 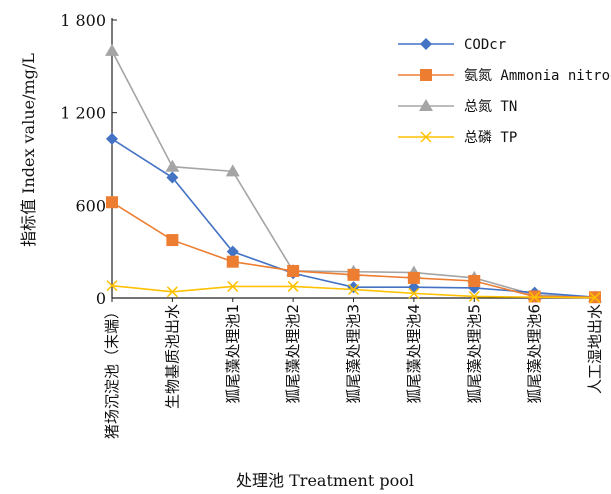 I want to click on legend-item: CODcr, so click(x=452, y=45).